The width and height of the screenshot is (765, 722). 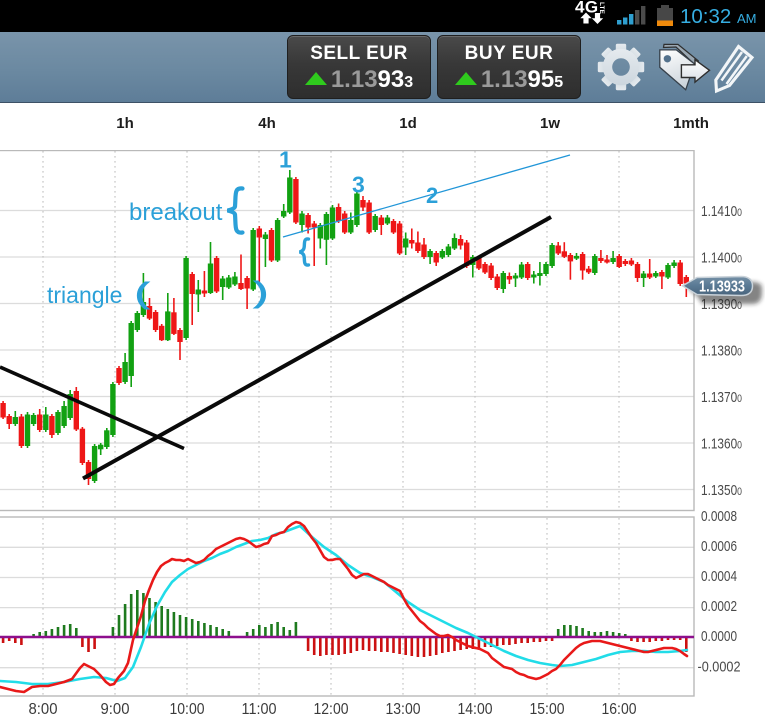 What do you see at coordinates (259, 709) in the screenshot?
I see `svg-text: 11:00` at bounding box center [259, 709].